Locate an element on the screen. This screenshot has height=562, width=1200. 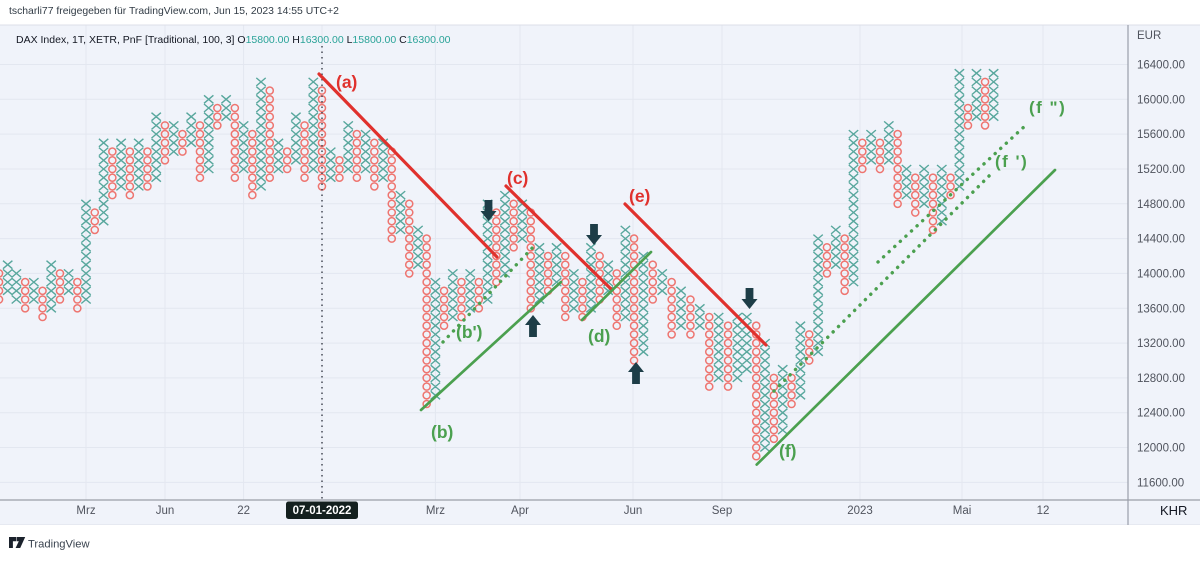
svg-text: 07-01-2022 is located at coordinates (322, 511).